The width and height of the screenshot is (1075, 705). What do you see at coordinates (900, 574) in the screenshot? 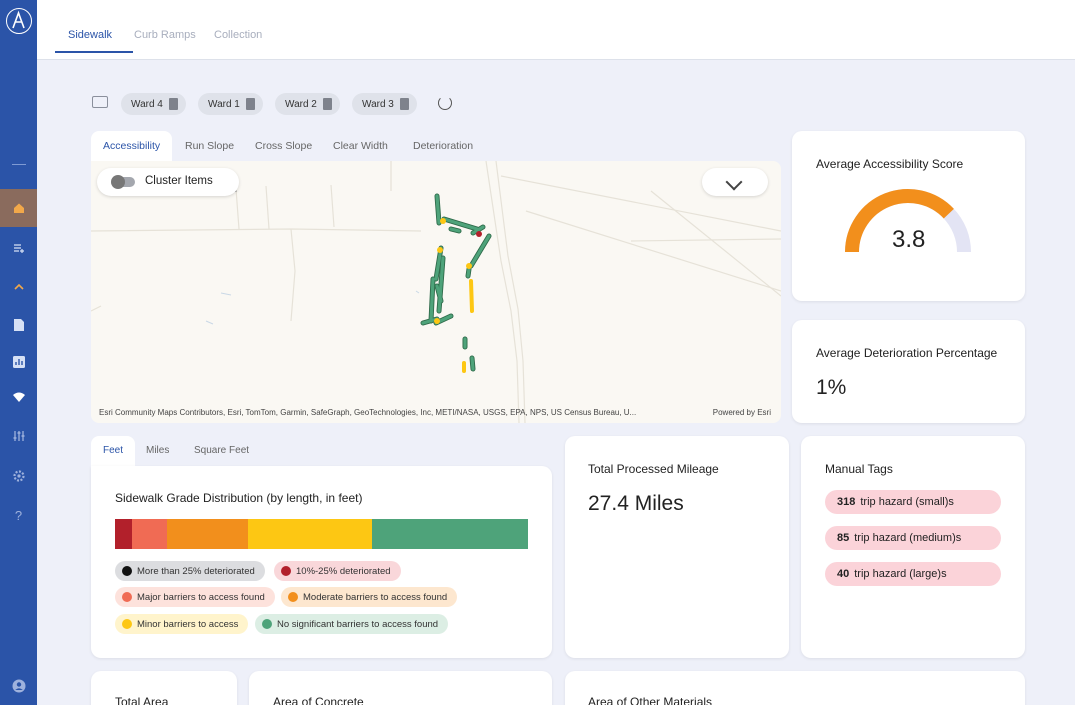
I see `tag-label: trip hazard (large)s` at bounding box center [900, 574].